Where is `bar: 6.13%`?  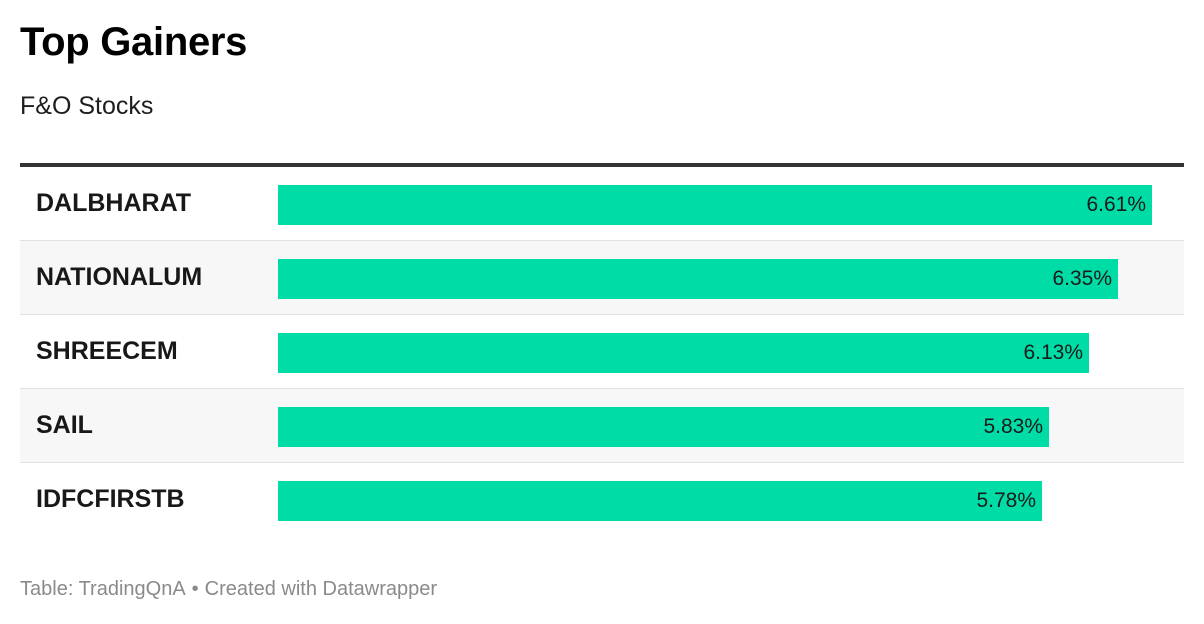 bar: 6.13% is located at coordinates (683, 353).